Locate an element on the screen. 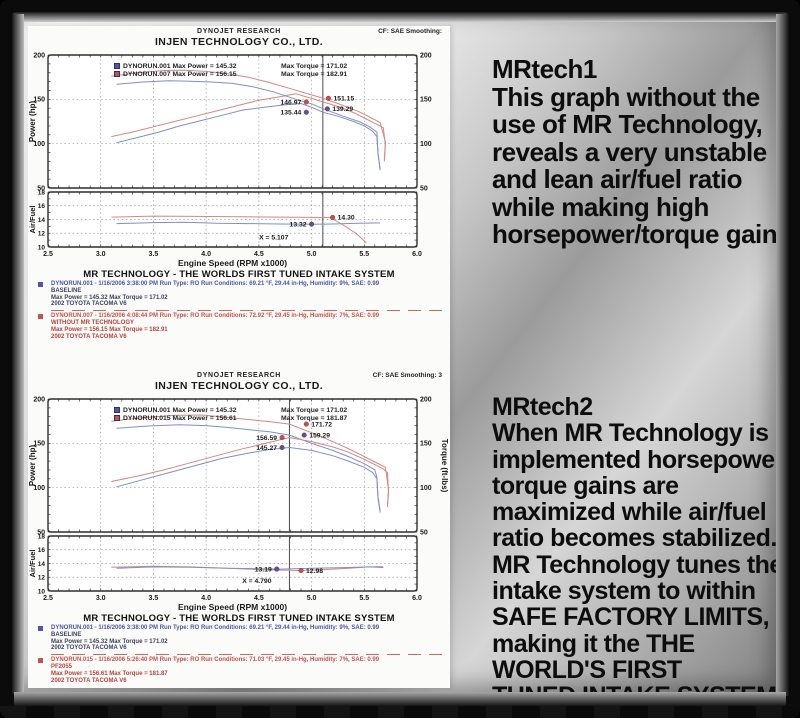 This screenshot has width=800, height=718. annotation-line: use of MR Technology, is located at coordinates (627, 124).